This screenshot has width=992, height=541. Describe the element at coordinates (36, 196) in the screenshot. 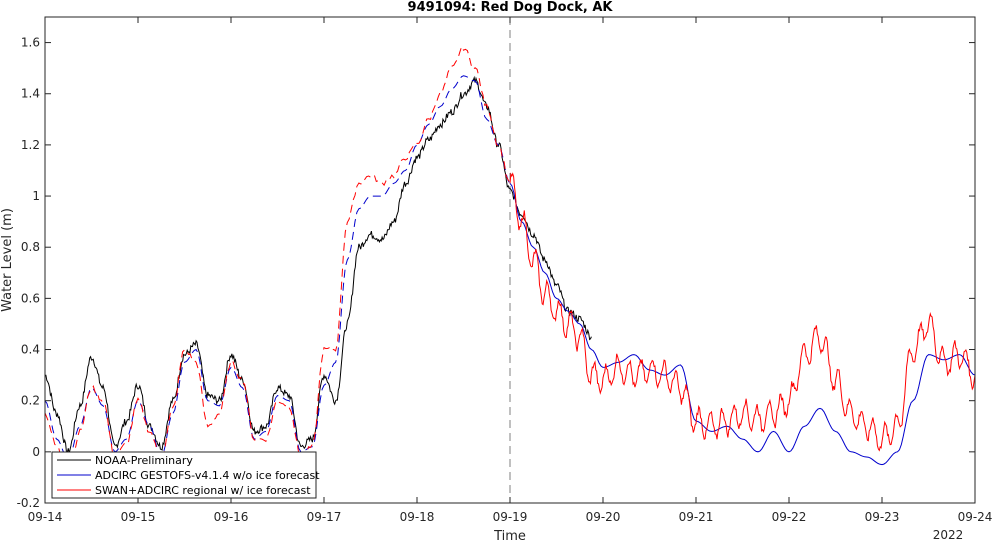

I see `y-tick-label: 1` at that location.